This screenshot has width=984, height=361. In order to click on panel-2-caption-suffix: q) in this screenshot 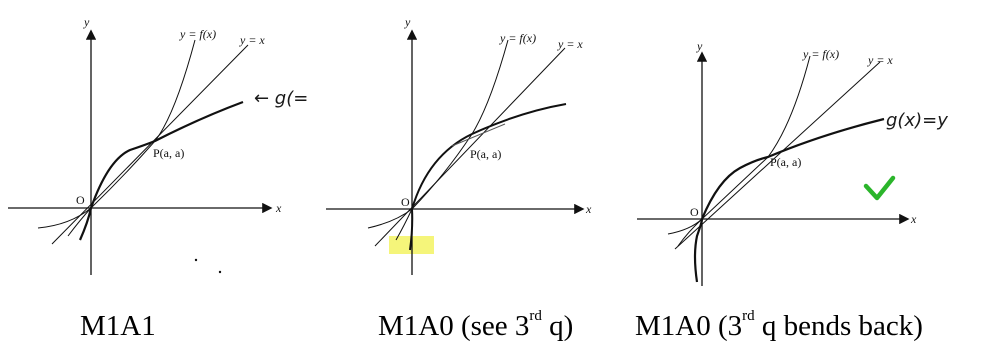, I will do `click(557, 326)`.